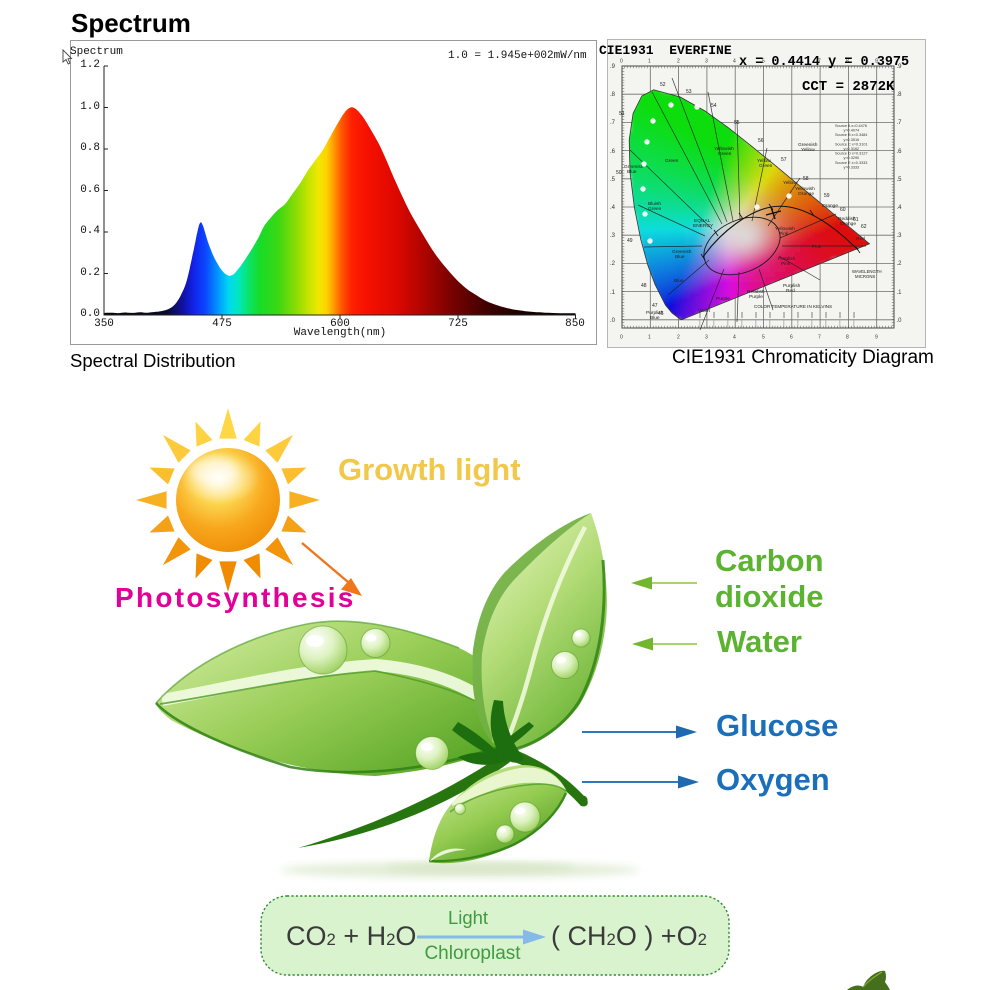  What do you see at coordinates (630, 241) in the screenshot?
I see `svg-text: 49` at bounding box center [630, 241].